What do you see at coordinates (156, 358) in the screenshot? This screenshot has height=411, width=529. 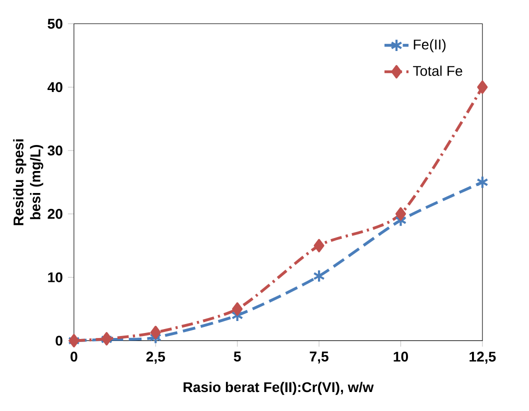 I see `x-tick-label: 2,5` at bounding box center [156, 358].